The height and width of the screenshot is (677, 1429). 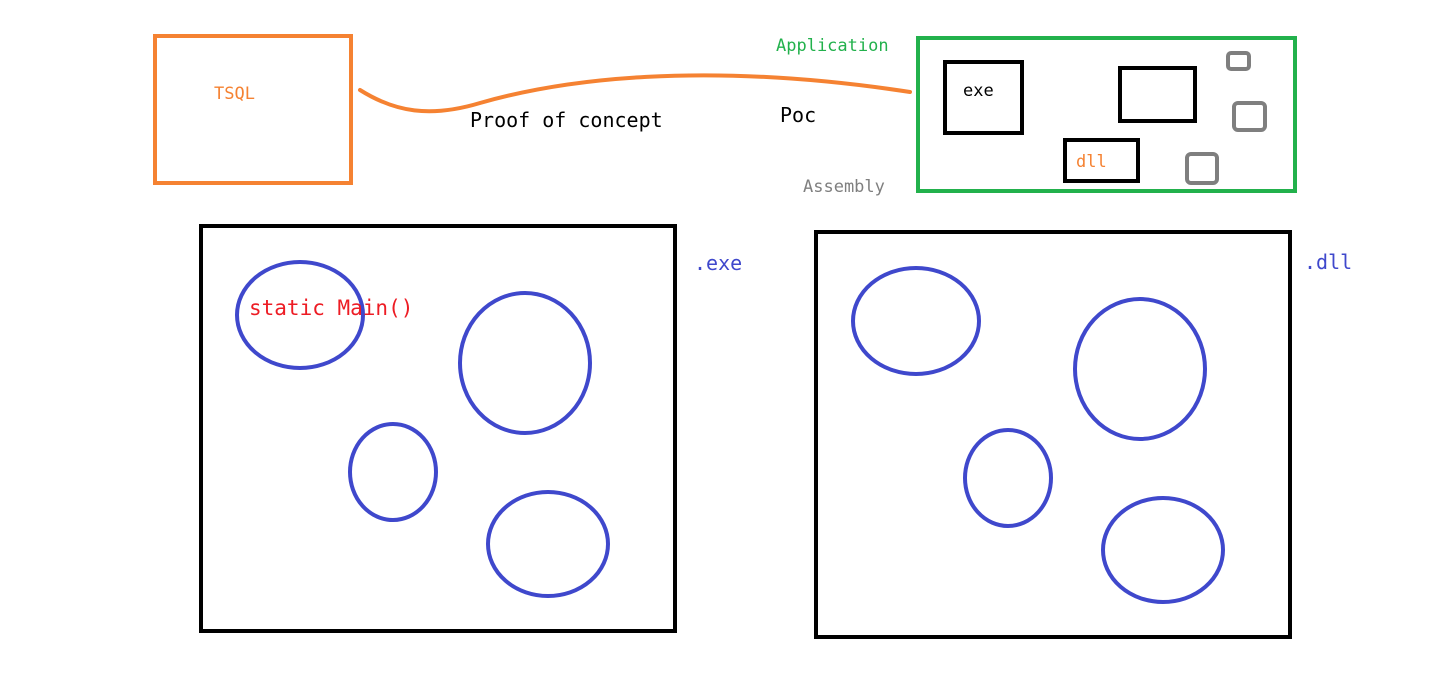 What do you see at coordinates (978, 91) in the screenshot?
I see `exe-box-label: exe` at bounding box center [978, 91].